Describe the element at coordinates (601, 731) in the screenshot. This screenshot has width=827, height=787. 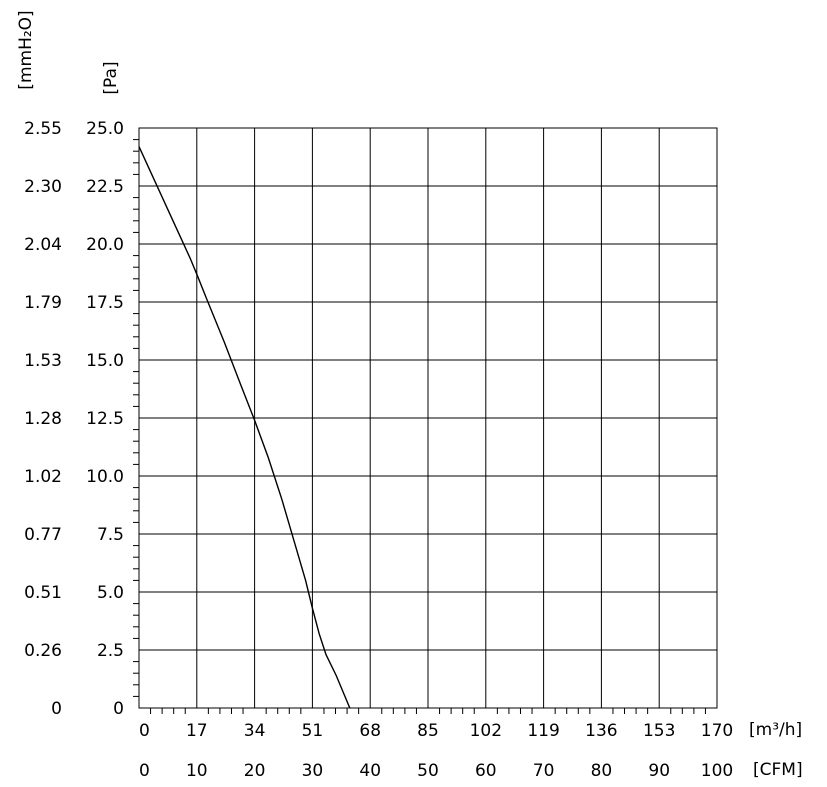
I see `x-tick-label-m3h: 136` at that location.